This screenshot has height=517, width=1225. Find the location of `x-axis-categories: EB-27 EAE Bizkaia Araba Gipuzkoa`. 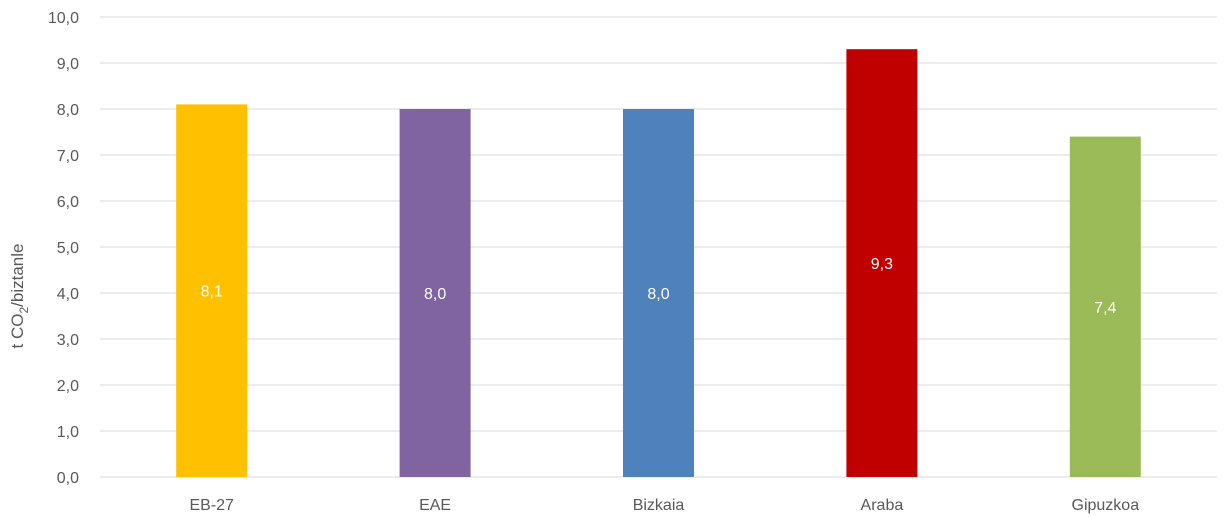

x-axis-categories: EB-27 EAE Bizkaia Araba Gipuzkoa is located at coordinates (664, 505).